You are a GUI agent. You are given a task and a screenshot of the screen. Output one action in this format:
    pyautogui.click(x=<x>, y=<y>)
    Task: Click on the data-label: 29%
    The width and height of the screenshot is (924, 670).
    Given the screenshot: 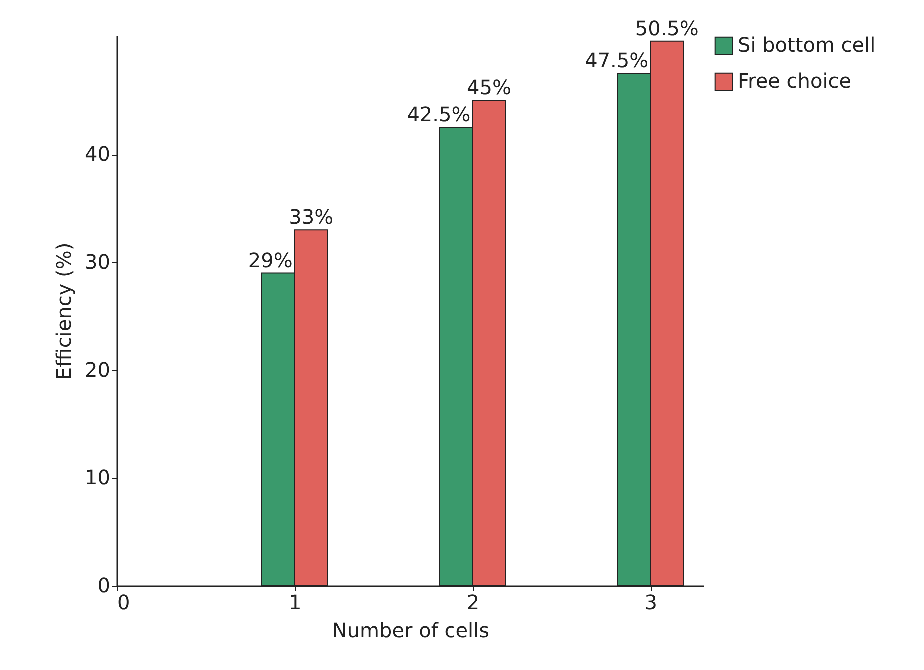 What is the action you would take?
    pyautogui.click(x=270, y=260)
    